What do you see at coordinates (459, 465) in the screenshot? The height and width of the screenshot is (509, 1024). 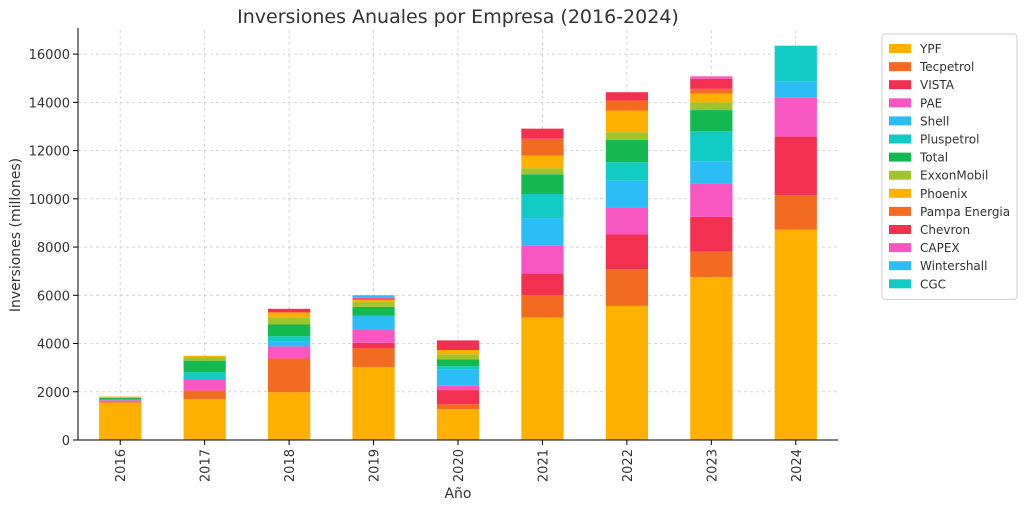 I see `x-tick-label: 2020` at bounding box center [459, 465].